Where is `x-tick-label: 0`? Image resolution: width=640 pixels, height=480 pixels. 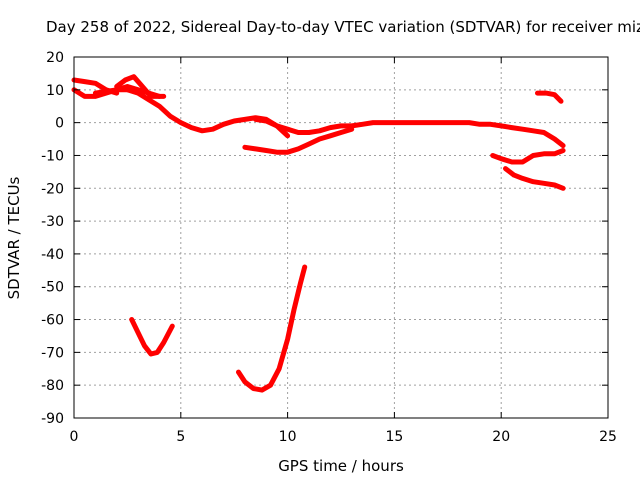 x-tick-label: 0 is located at coordinates (74, 437).